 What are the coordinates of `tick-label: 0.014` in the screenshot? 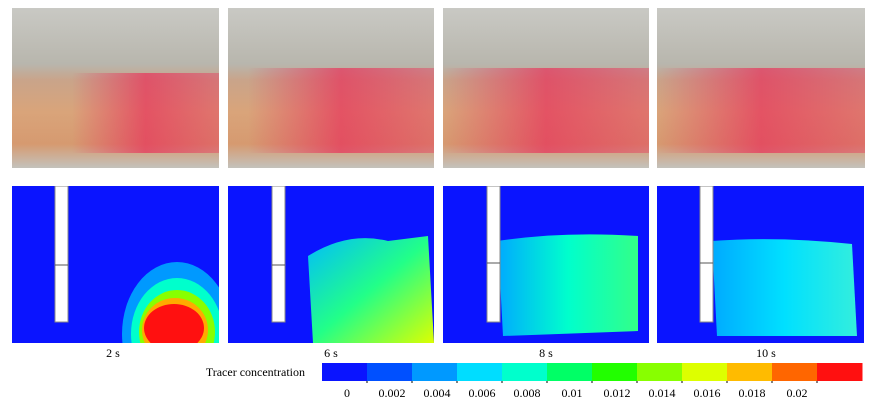 It's located at (662, 393).